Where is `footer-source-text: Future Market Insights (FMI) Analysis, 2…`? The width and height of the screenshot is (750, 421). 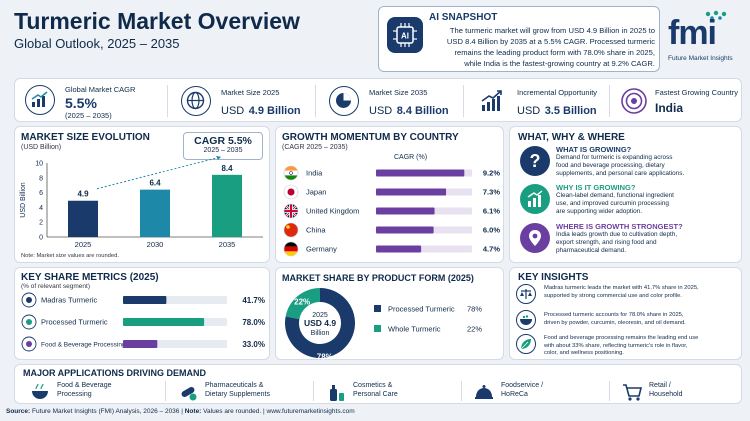
footer-source-text: Future Market Insights (FMI) Analysis, 2… is located at coordinates (107, 411).